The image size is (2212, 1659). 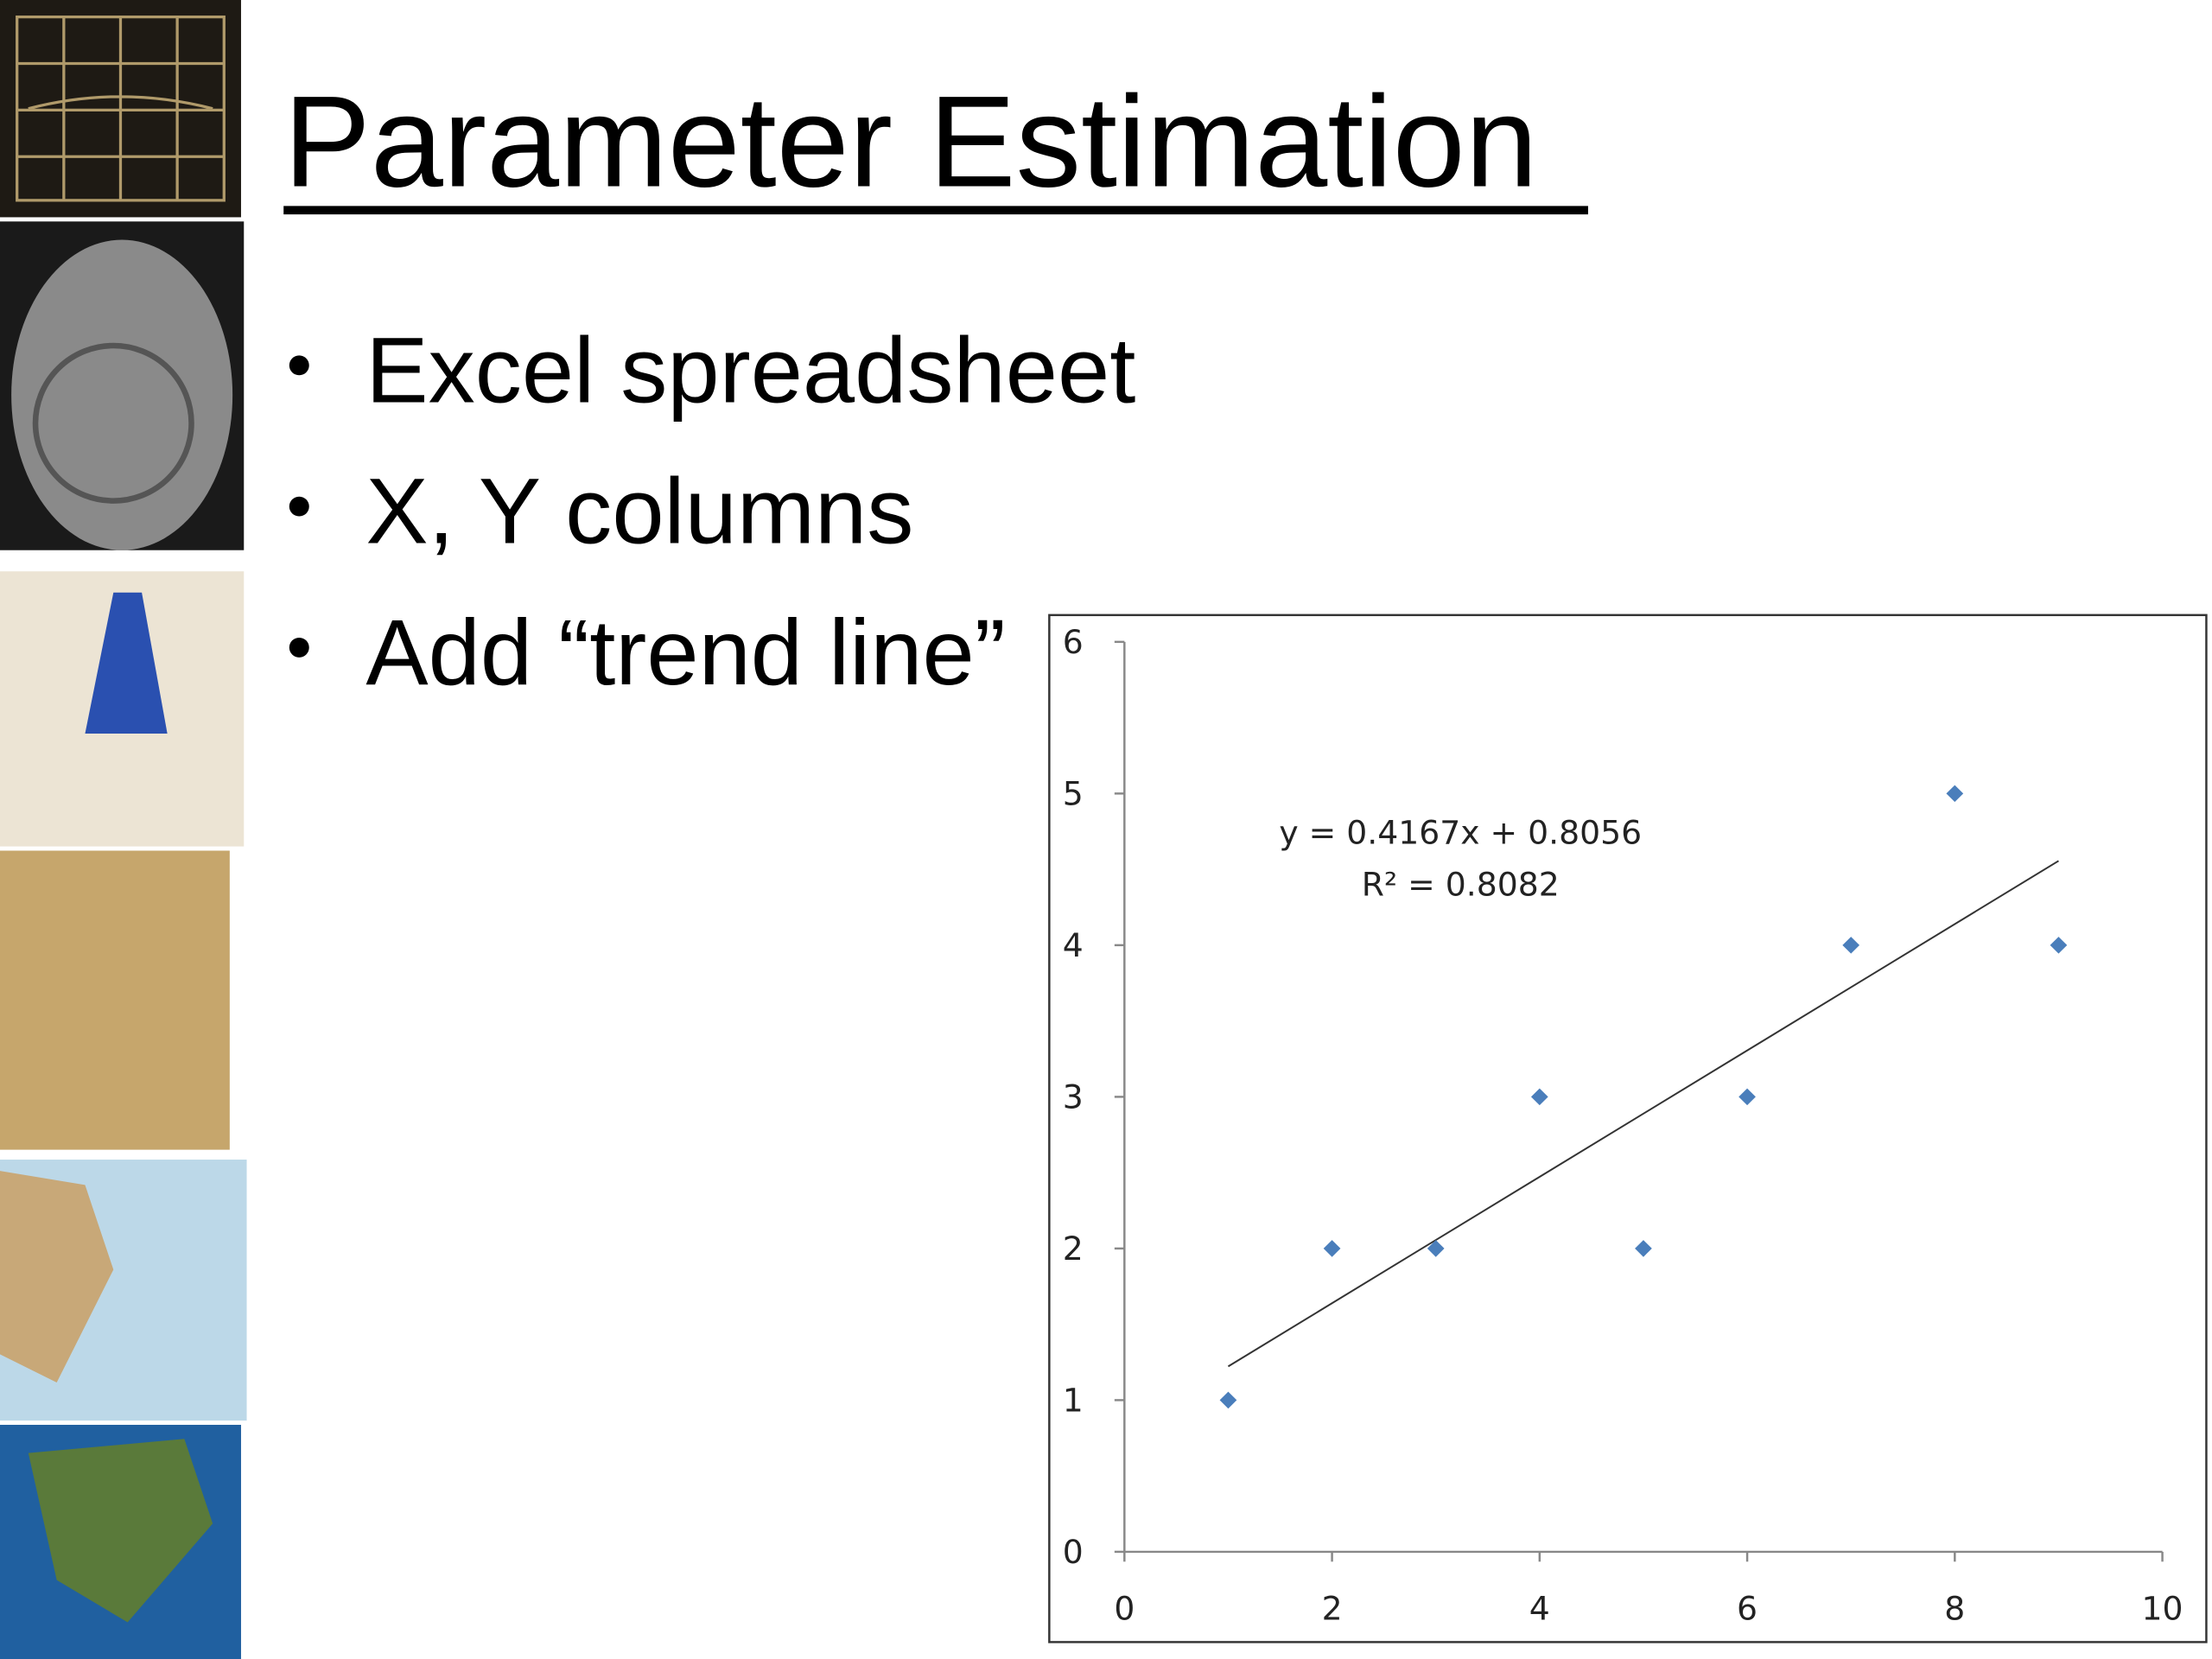 I want to click on slide-title: Parameter Estimation, so click(x=910, y=141).